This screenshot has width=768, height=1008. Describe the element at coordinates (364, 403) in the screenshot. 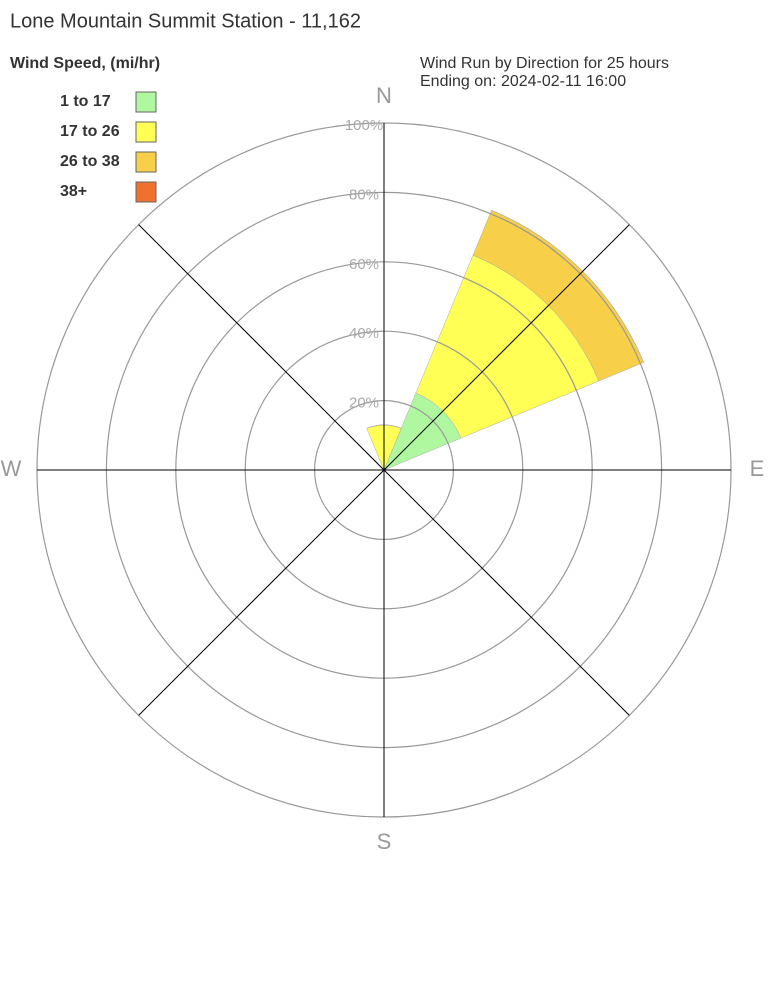

I see `r-tick-label: 20%` at that location.